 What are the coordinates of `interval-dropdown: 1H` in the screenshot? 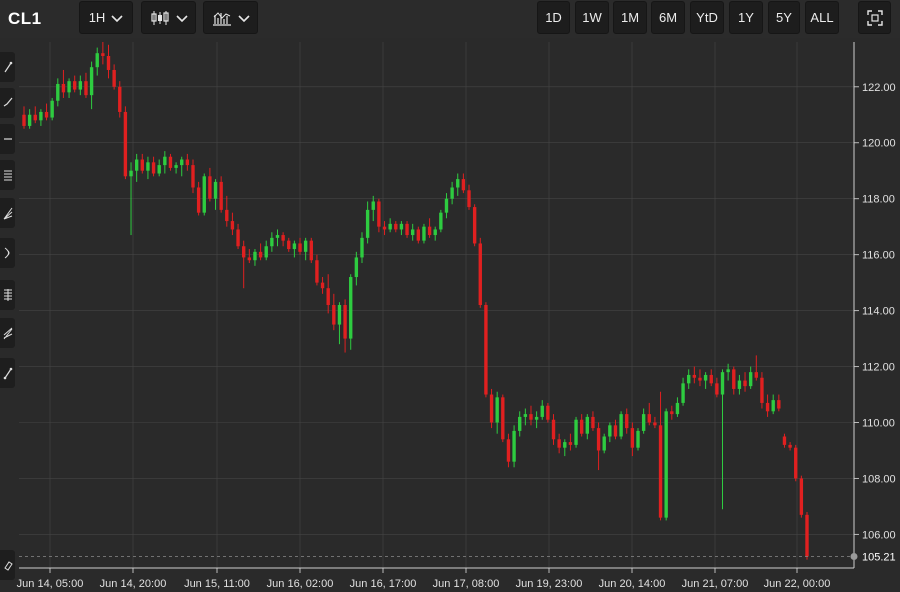 It's located at (106, 17).